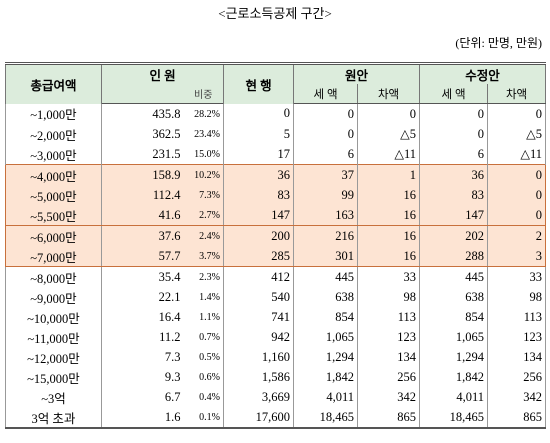 This screenshot has height=443, width=550. Describe the element at coordinates (258, 134) in the screenshot. I see `cell: 5` at that location.